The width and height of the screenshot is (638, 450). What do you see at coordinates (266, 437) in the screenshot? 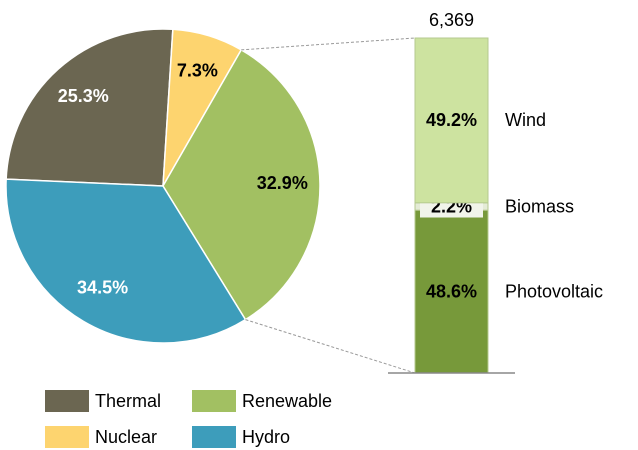
I see `legend-label: Hydro` at bounding box center [266, 437].